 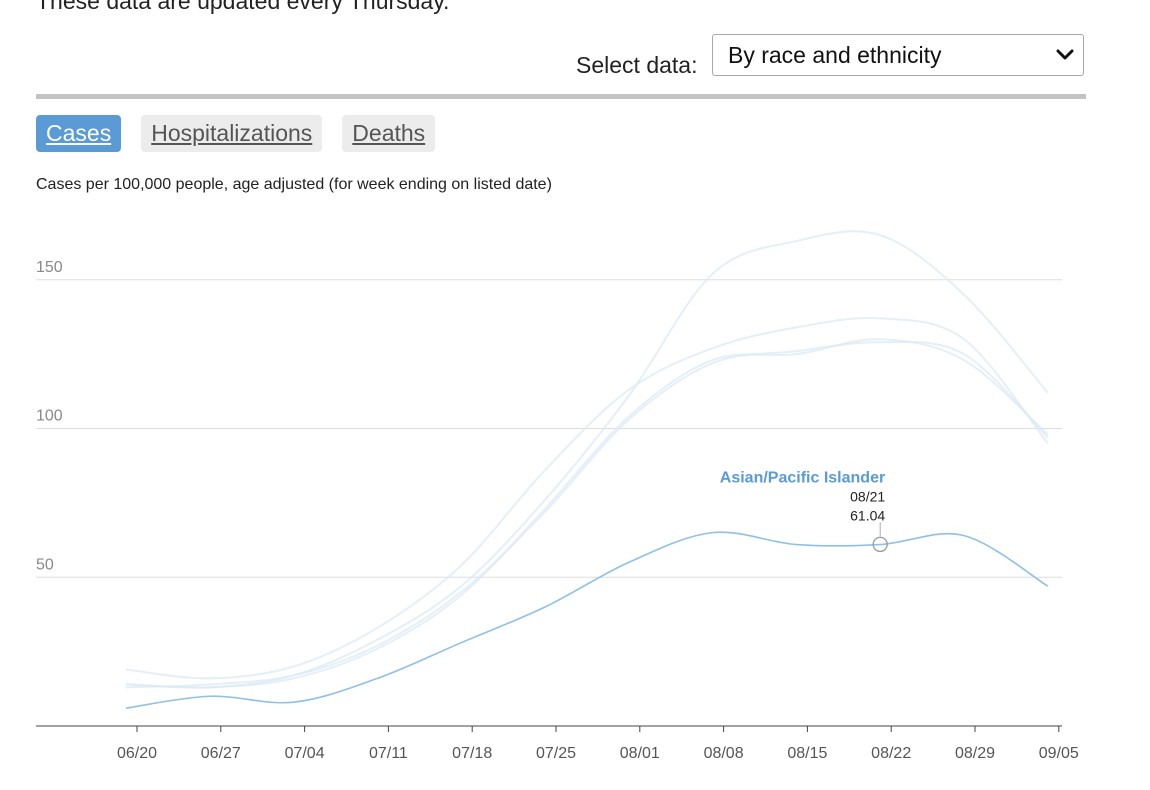 I want to click on section-divider, so click(x=561, y=96).